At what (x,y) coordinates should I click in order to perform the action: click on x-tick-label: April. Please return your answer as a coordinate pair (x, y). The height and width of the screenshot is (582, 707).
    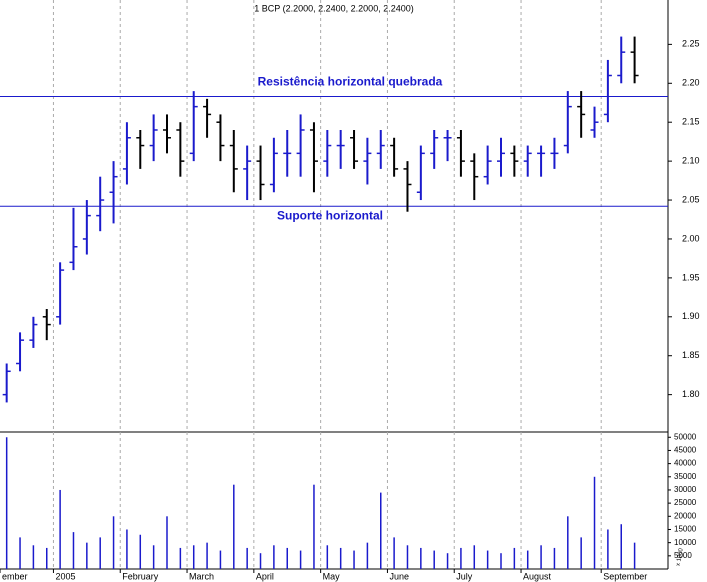
    Looking at the image, I should click on (265, 576).